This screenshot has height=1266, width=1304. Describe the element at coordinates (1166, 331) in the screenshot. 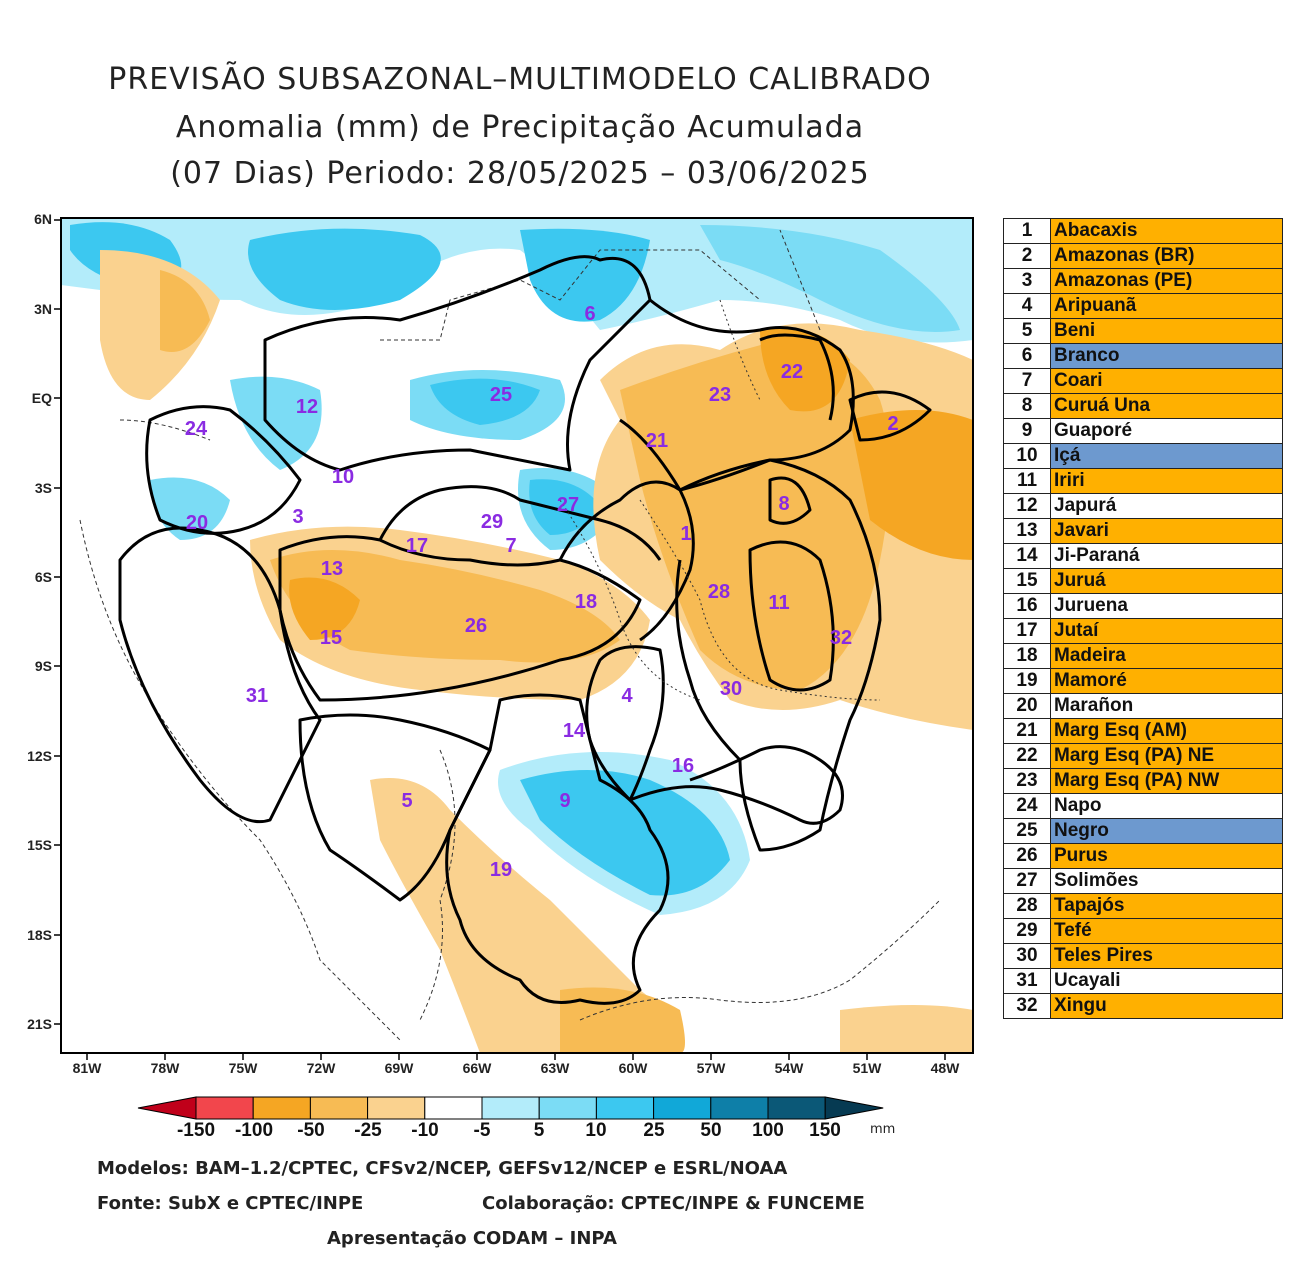

I see `legend-basin-name: Beni` at that location.